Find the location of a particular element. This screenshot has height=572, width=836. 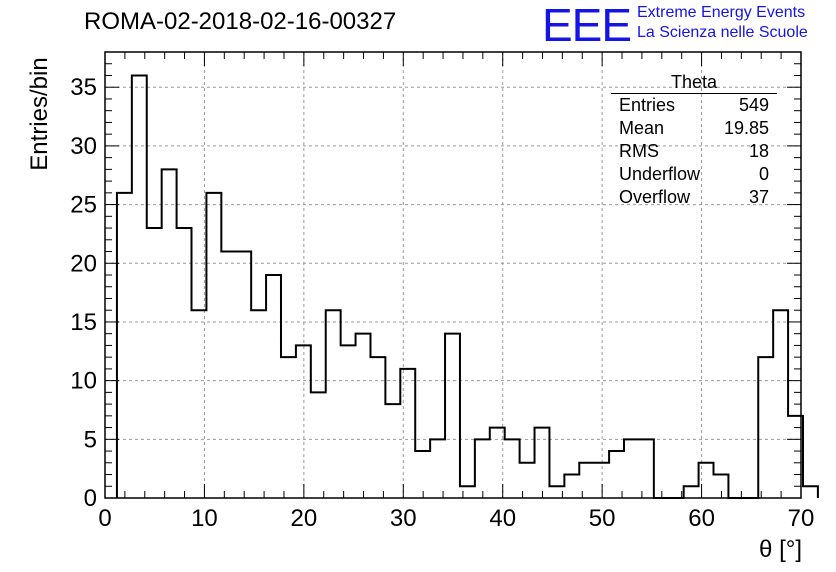

eee-logo: EEE is located at coordinates (587, 25).